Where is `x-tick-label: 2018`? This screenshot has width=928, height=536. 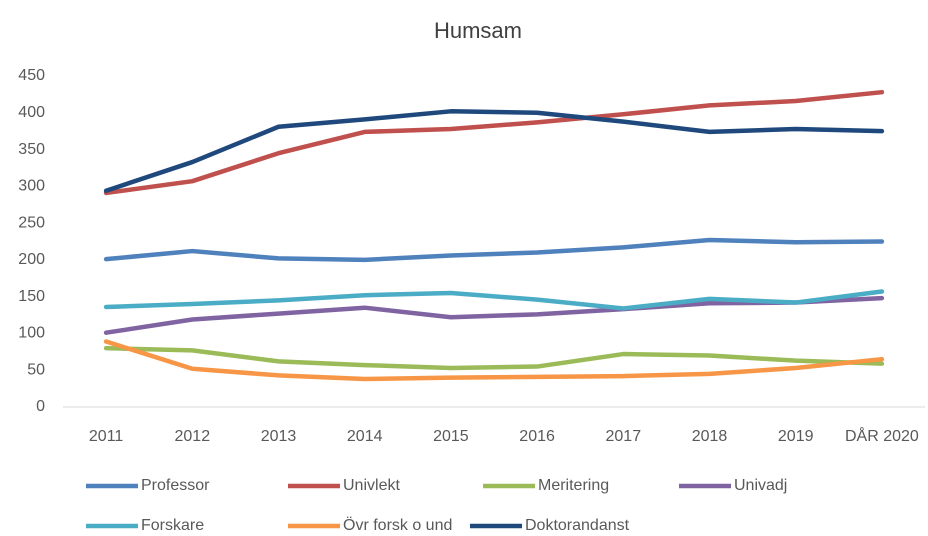 x-tick-label: 2018 is located at coordinates (710, 436).